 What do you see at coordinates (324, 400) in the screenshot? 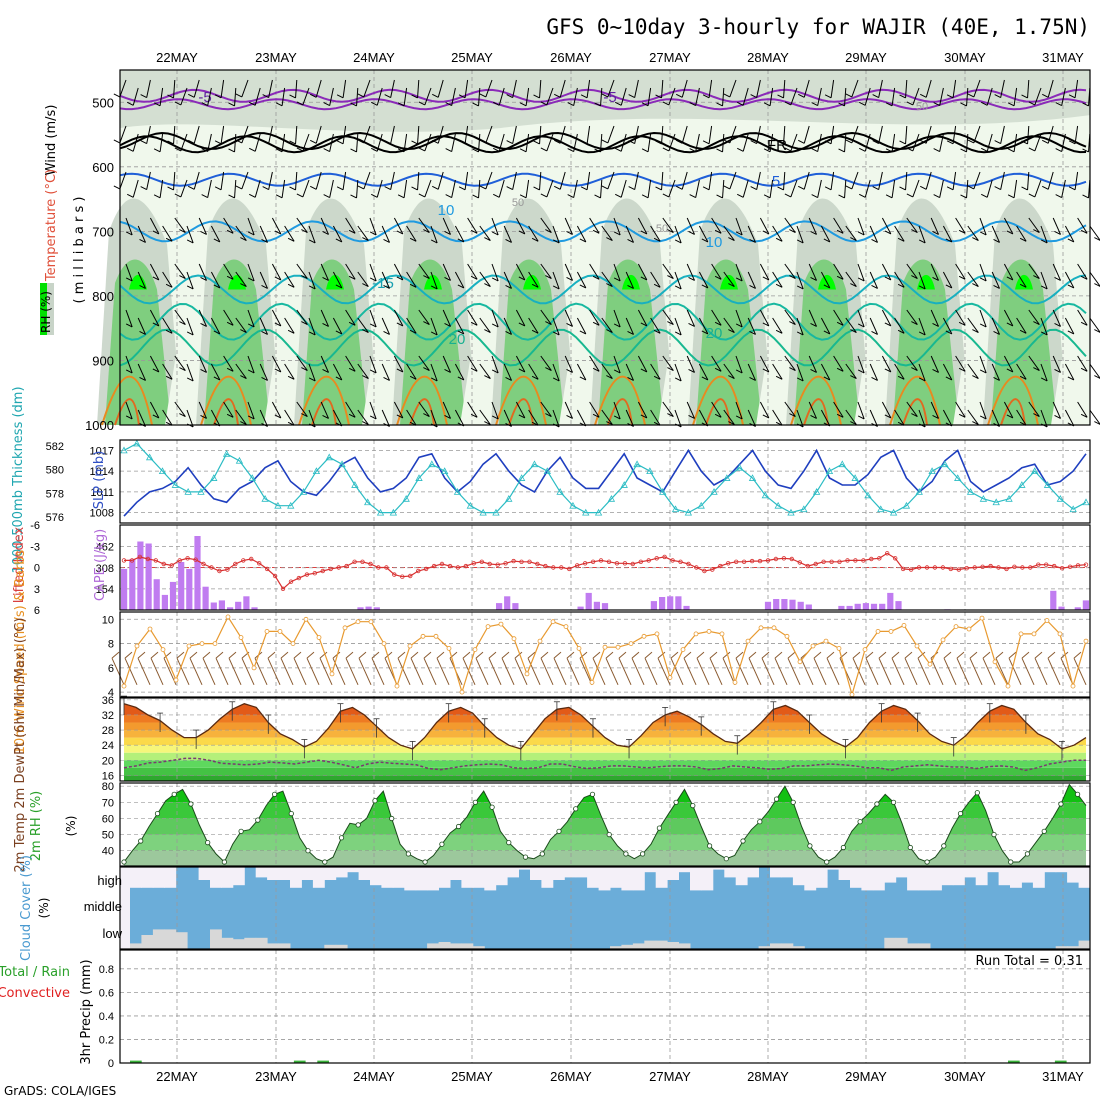
I see `warm-contour` at bounding box center [324, 400].